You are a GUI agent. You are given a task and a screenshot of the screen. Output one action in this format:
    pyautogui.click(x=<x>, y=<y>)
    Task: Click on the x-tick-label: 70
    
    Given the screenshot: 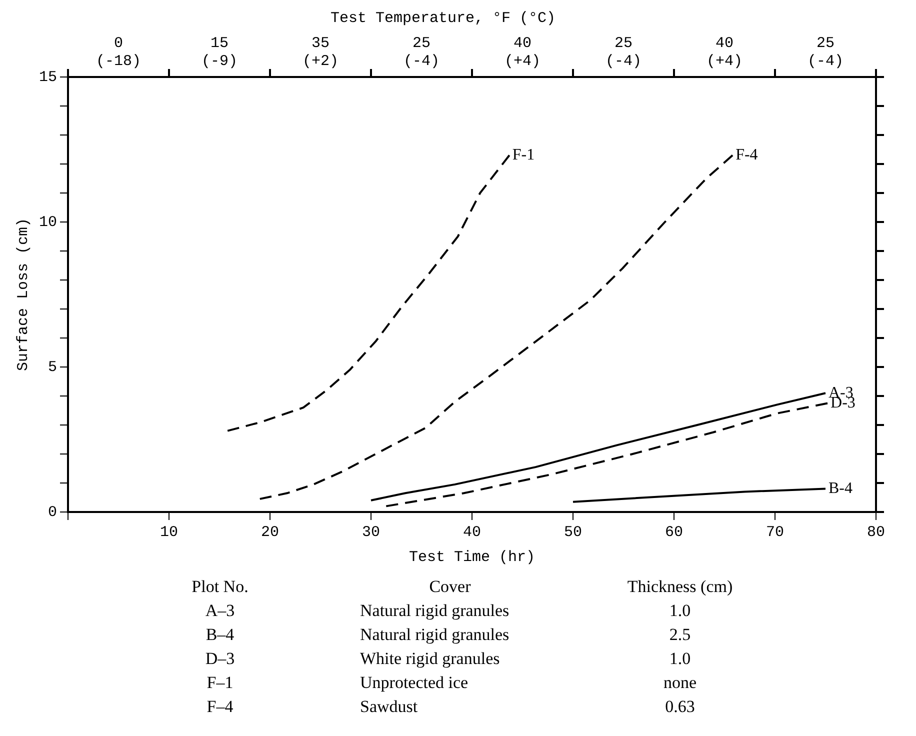 What is the action you would take?
    pyautogui.click(x=775, y=532)
    